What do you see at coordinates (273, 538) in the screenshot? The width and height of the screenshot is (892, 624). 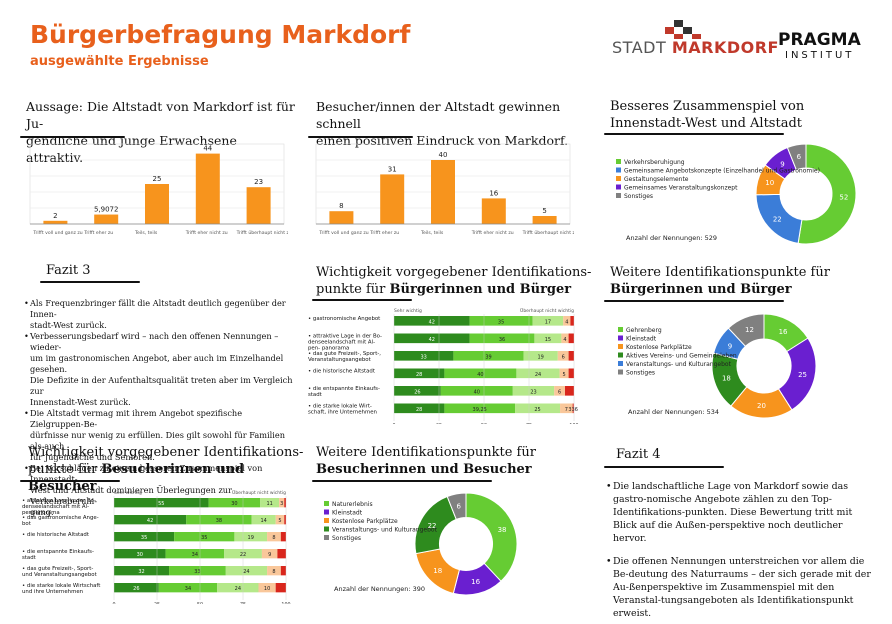 I see `segment-label: 8` at bounding box center [273, 538].